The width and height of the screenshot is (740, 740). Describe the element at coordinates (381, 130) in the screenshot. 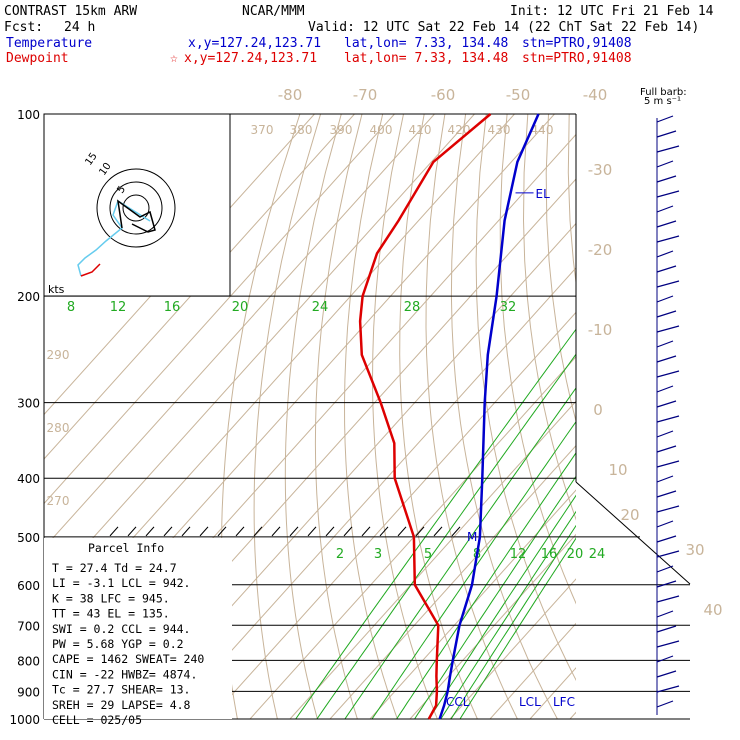

I see `theta-label: 400` at that location.